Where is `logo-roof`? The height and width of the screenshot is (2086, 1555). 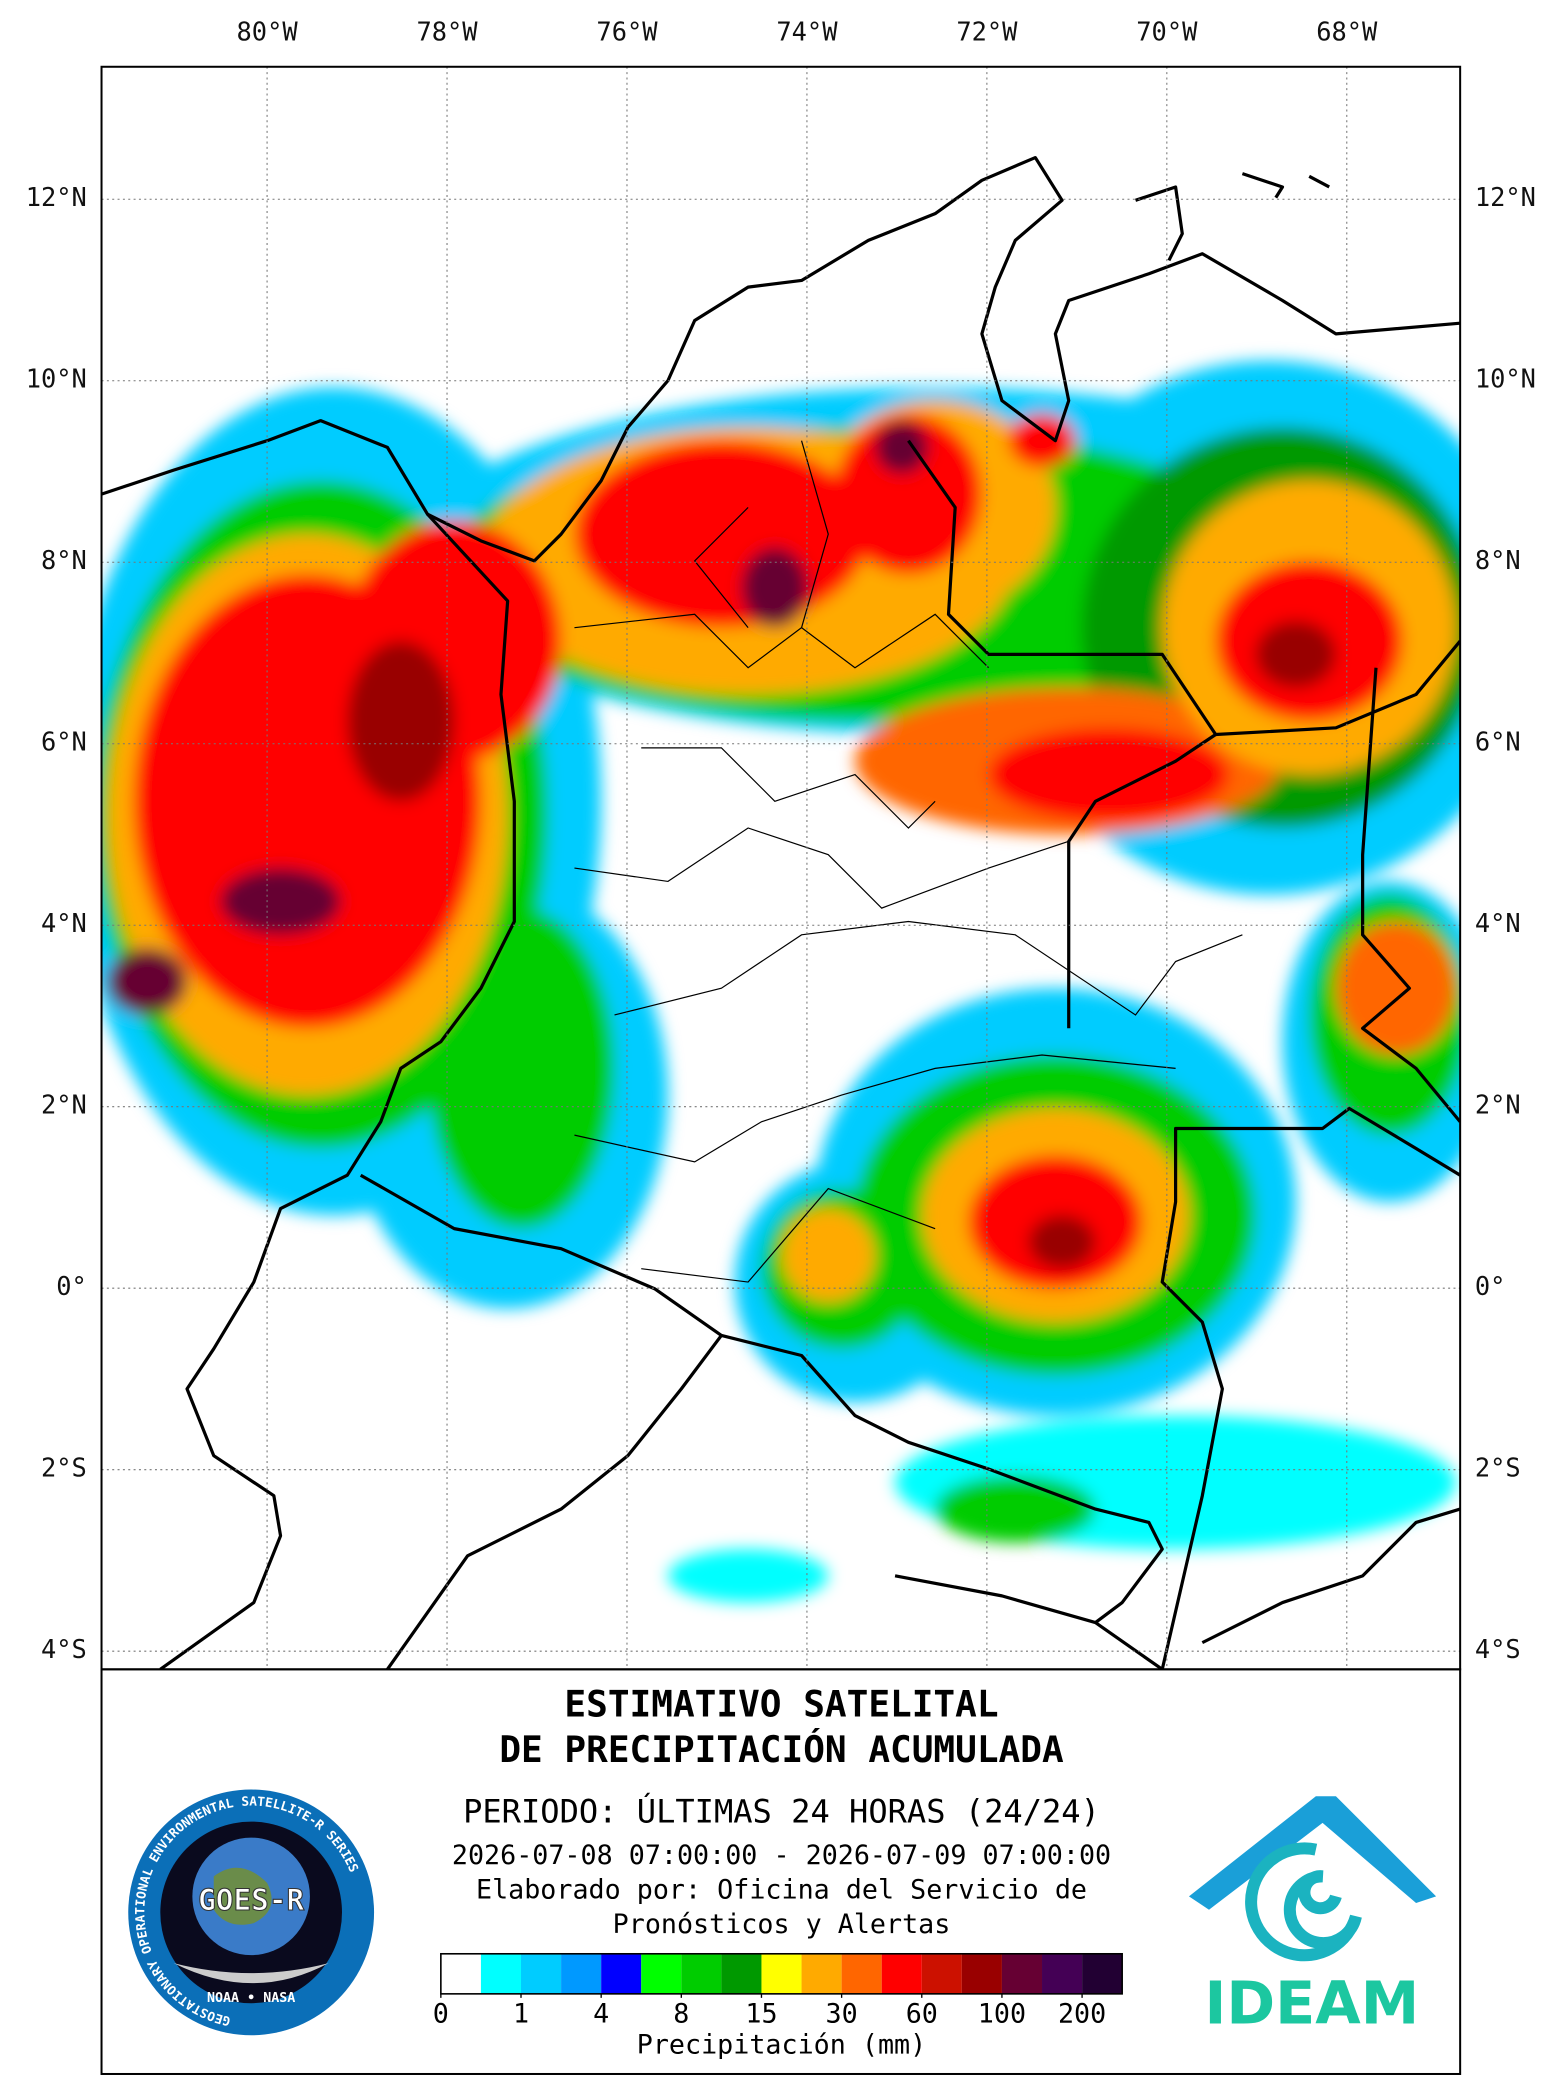
logo-roof is located at coordinates (1312, 1853).